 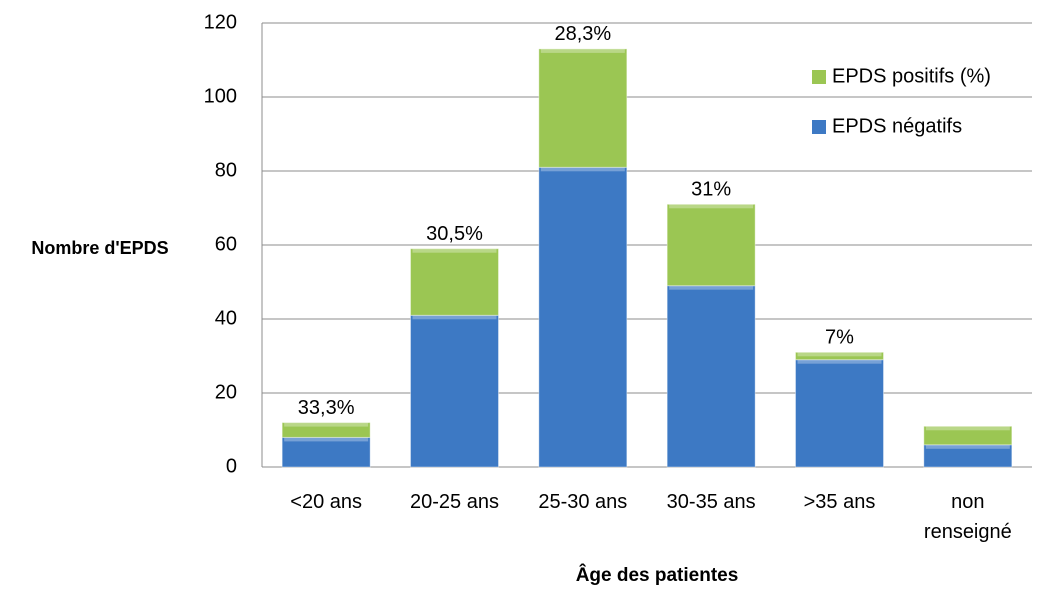 I want to click on x-tick-label: 30-35 ans, so click(x=711, y=502).